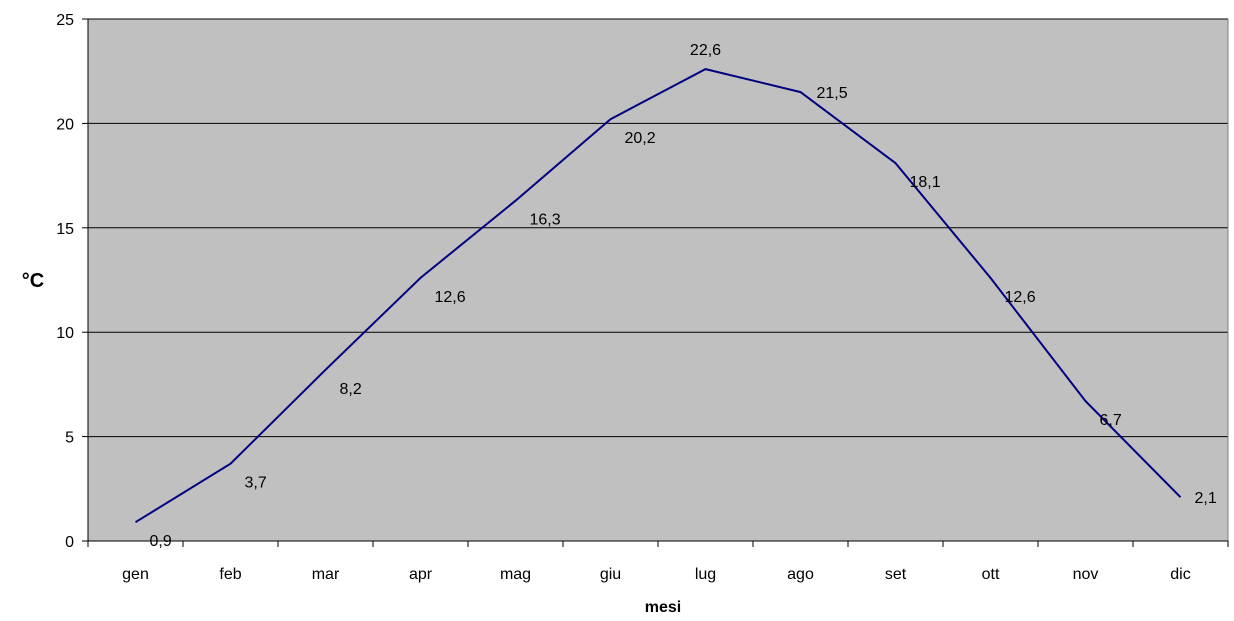 The width and height of the screenshot is (1234, 621). Describe the element at coordinates (1206, 498) in the screenshot. I see `data-label: 2,1` at that location.